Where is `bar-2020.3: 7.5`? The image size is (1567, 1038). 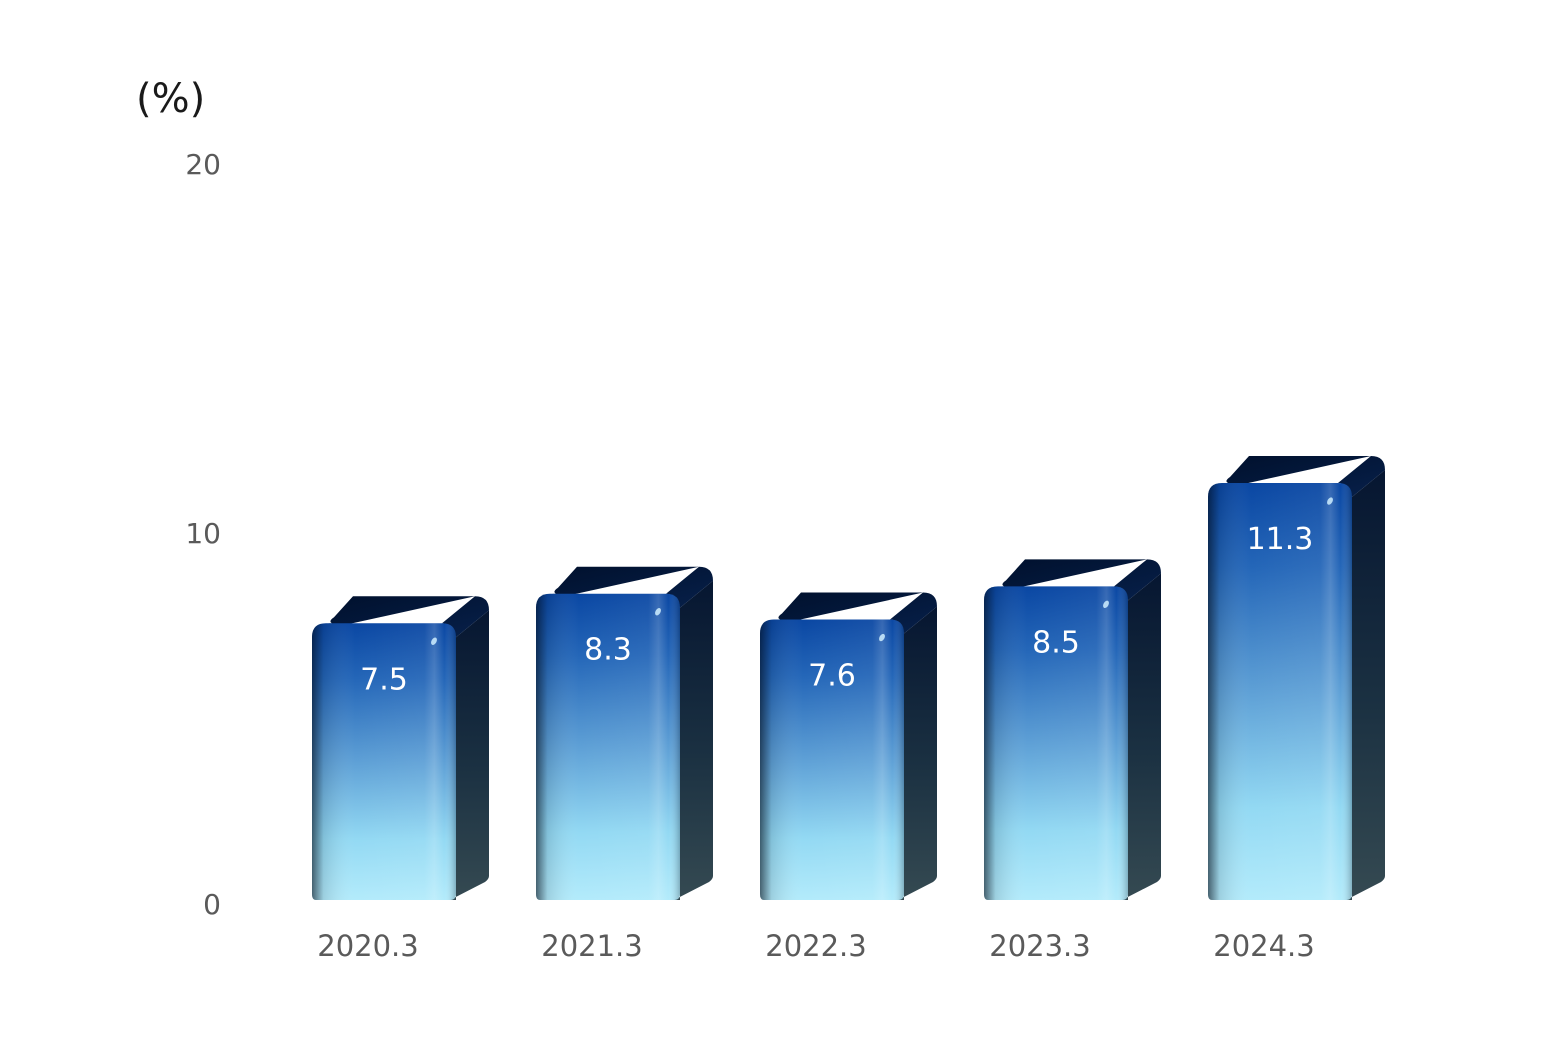
bar-2020.3: 7.5 is located at coordinates (400, 748).